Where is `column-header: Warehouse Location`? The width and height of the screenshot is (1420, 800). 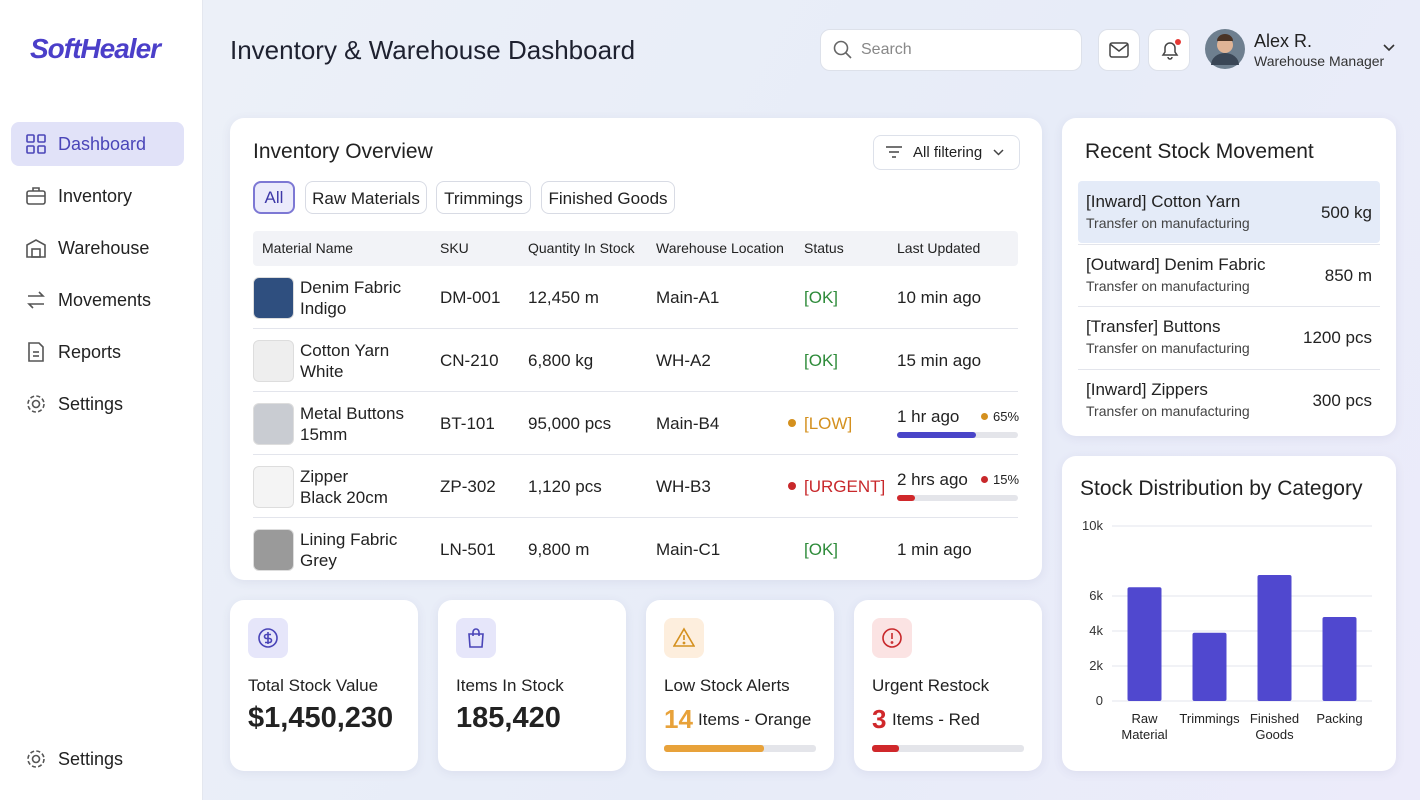 column-header: Warehouse Location is located at coordinates (720, 248).